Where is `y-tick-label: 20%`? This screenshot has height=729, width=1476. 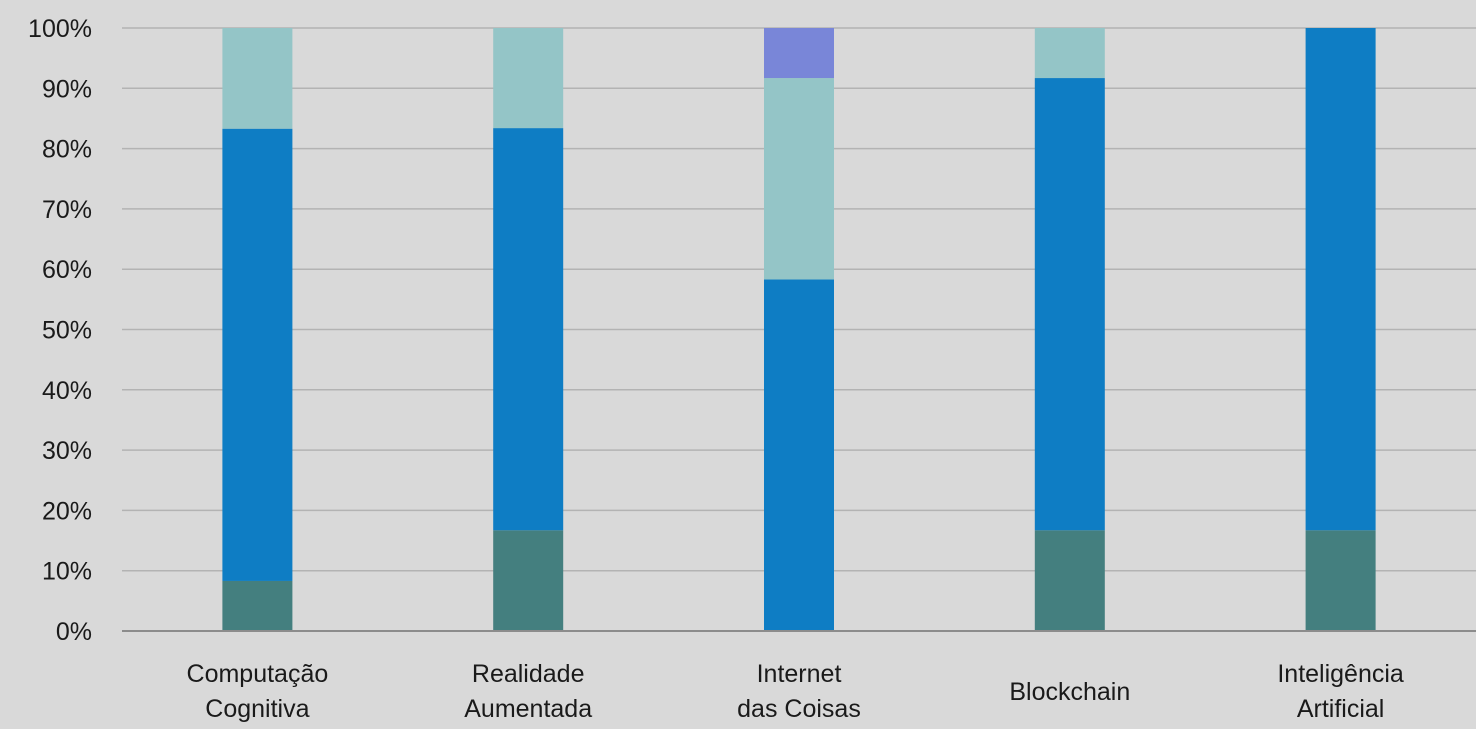
y-tick-label: 20% is located at coordinates (67, 511).